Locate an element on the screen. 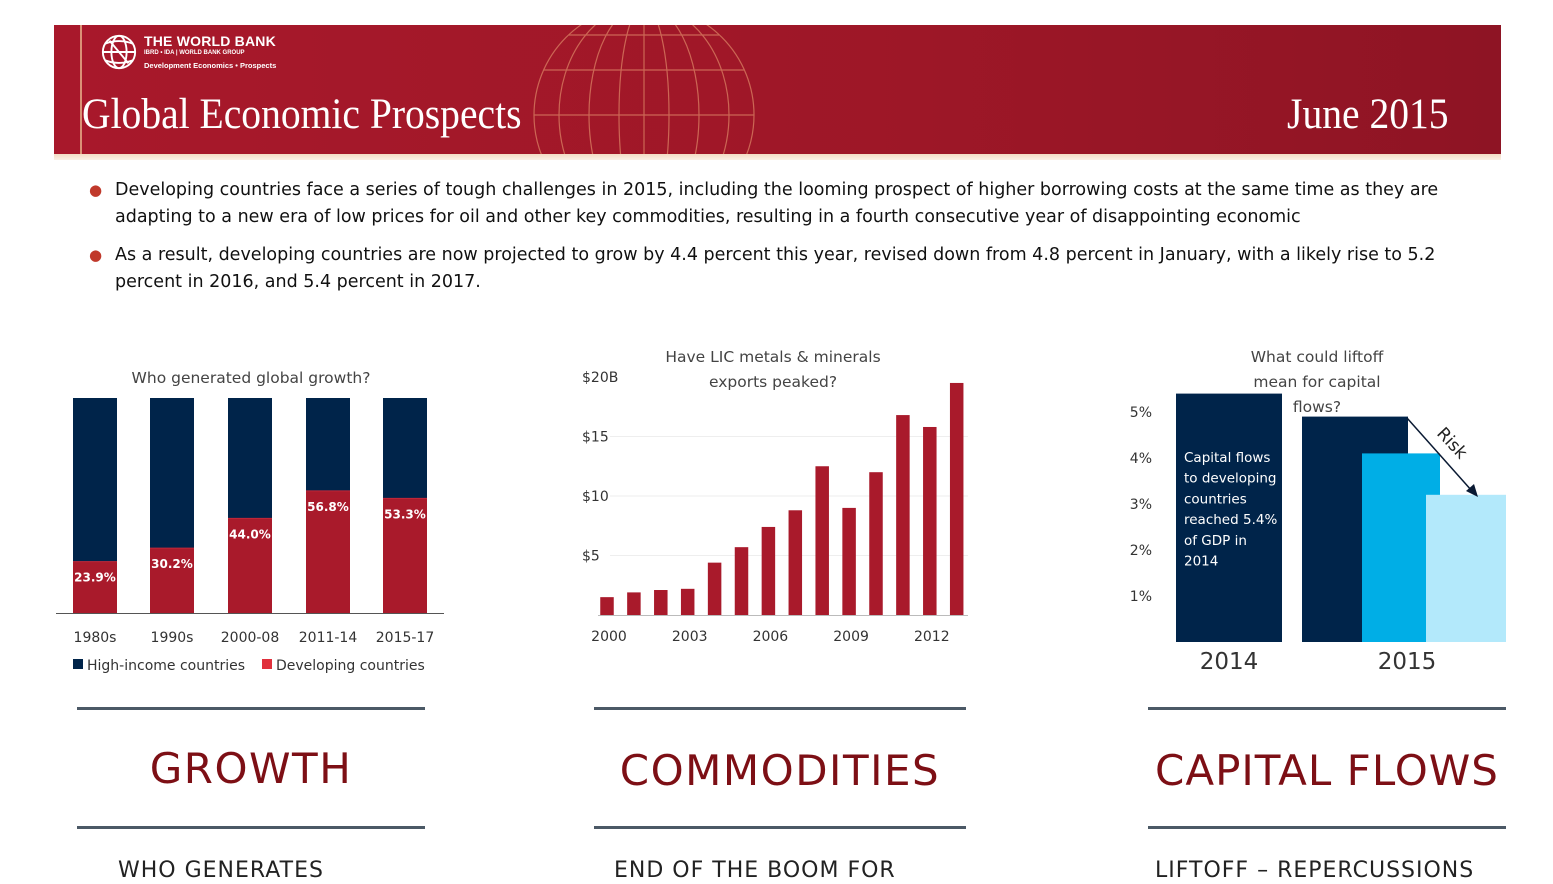 The image size is (1553, 884). y-tick-label: $10 is located at coordinates (595, 497).